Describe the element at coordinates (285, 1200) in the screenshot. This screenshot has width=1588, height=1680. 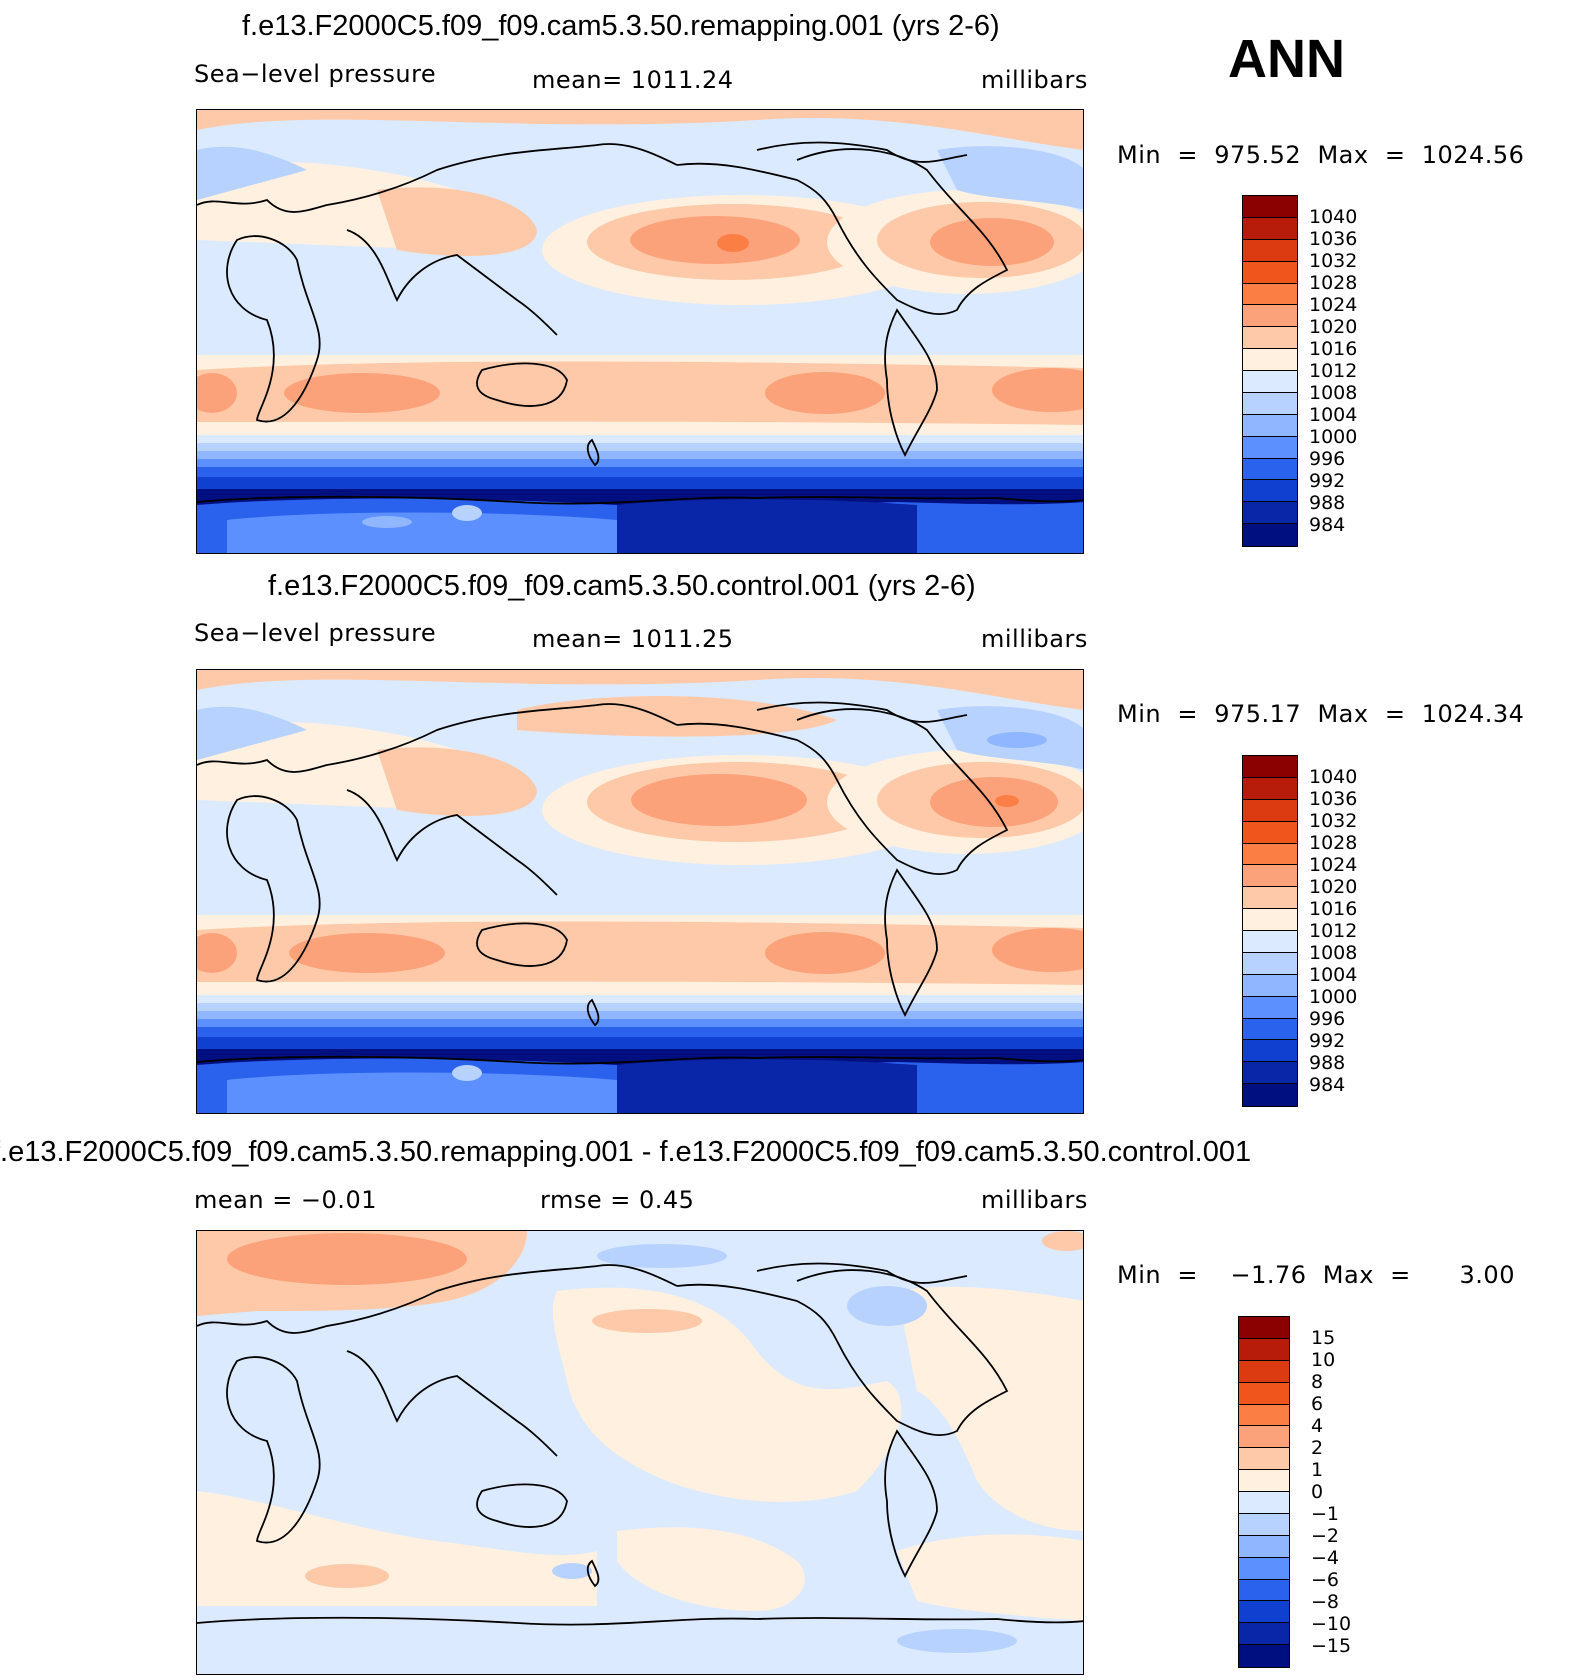
I see `panel-3-mean: mean = −0.01` at that location.